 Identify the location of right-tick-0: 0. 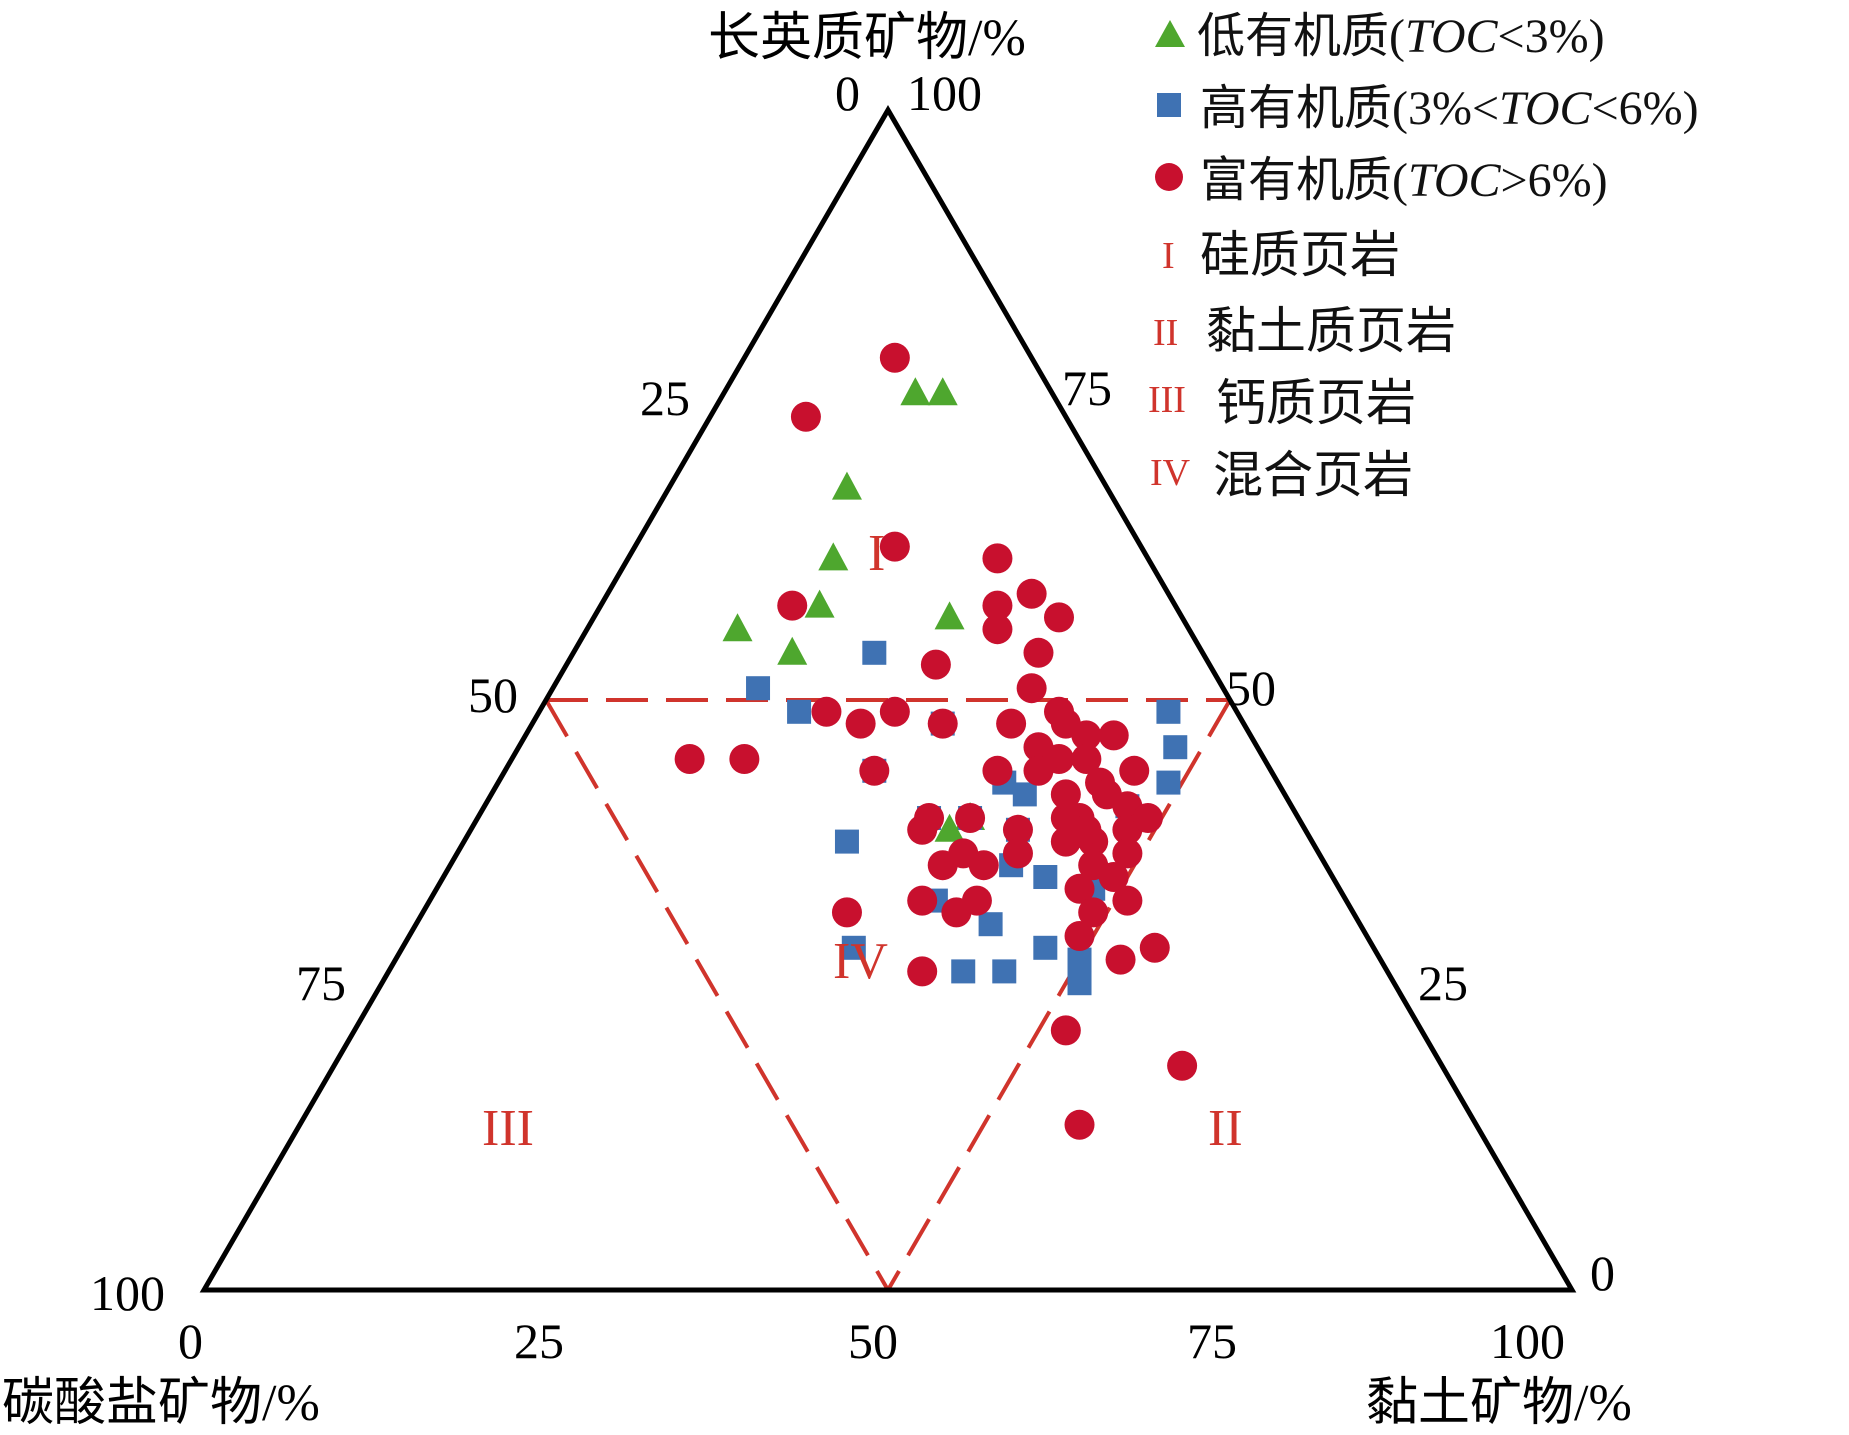
(1602, 1273).